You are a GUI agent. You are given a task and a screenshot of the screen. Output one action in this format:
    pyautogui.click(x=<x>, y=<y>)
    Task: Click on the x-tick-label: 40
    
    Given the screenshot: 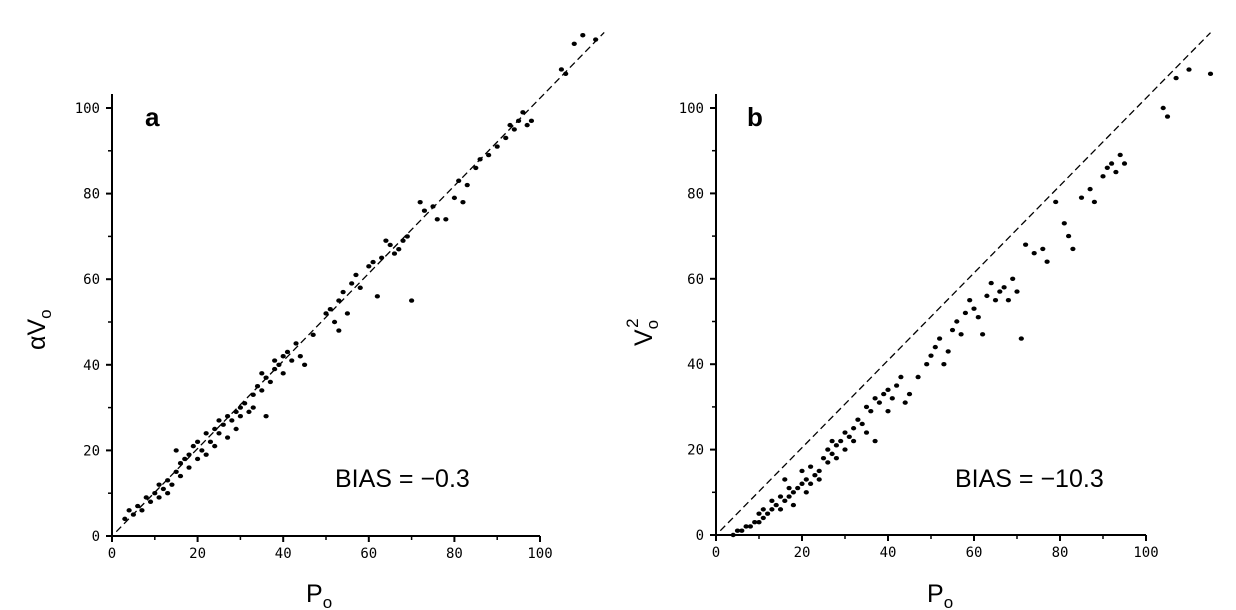 What is the action you would take?
    pyautogui.click(x=888, y=553)
    